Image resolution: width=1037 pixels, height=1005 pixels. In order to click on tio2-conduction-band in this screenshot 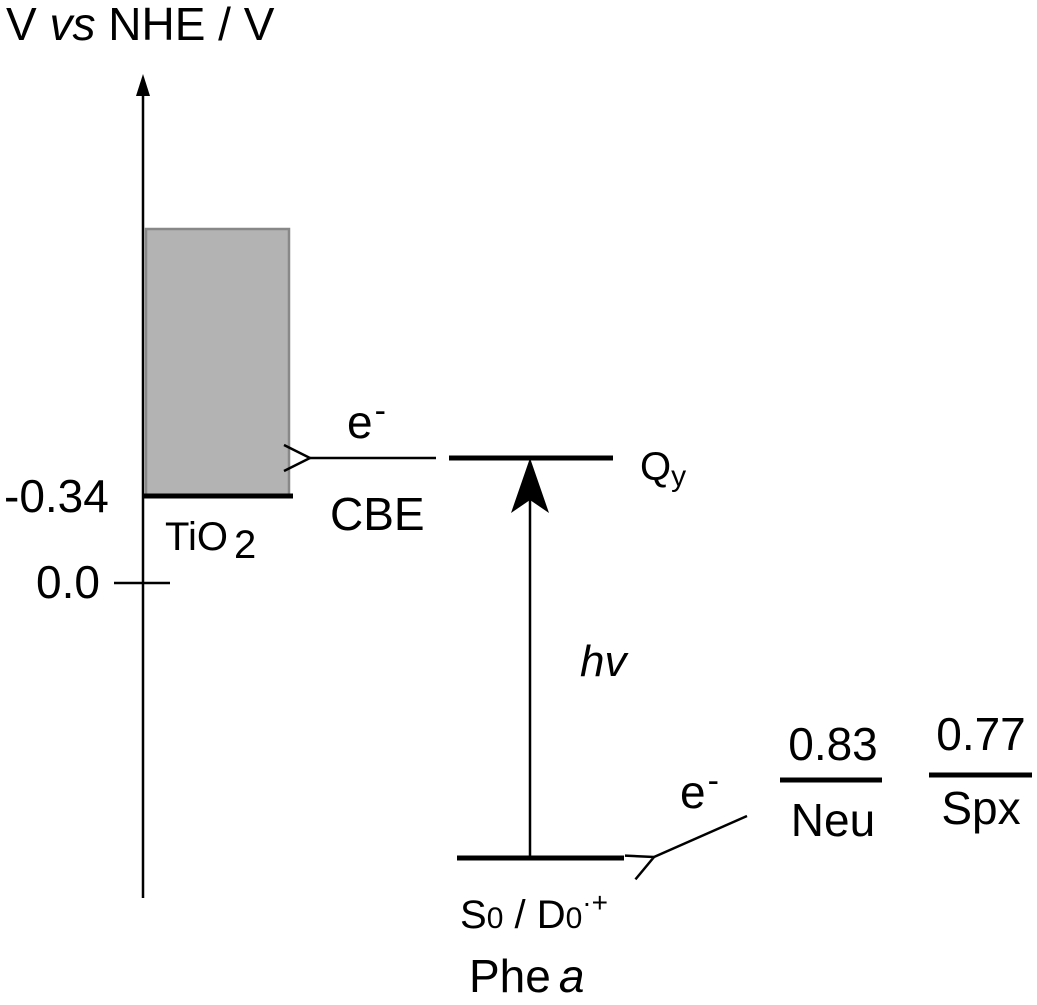, I will do `click(217, 362)`.